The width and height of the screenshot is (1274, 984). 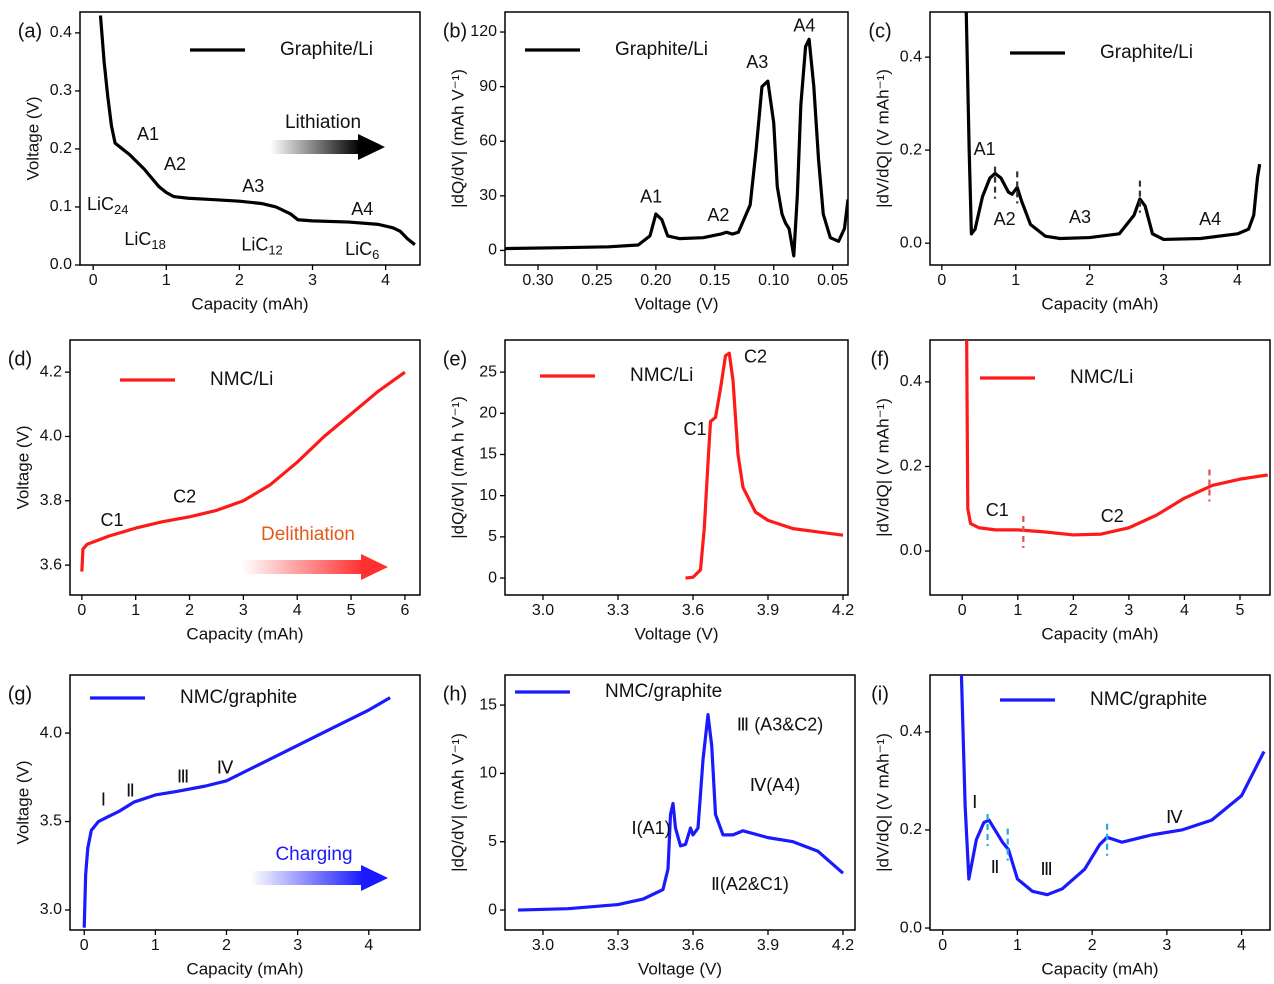 What do you see at coordinates (880, 359) in the screenshot?
I see `panel-label: (f)` at bounding box center [880, 359].